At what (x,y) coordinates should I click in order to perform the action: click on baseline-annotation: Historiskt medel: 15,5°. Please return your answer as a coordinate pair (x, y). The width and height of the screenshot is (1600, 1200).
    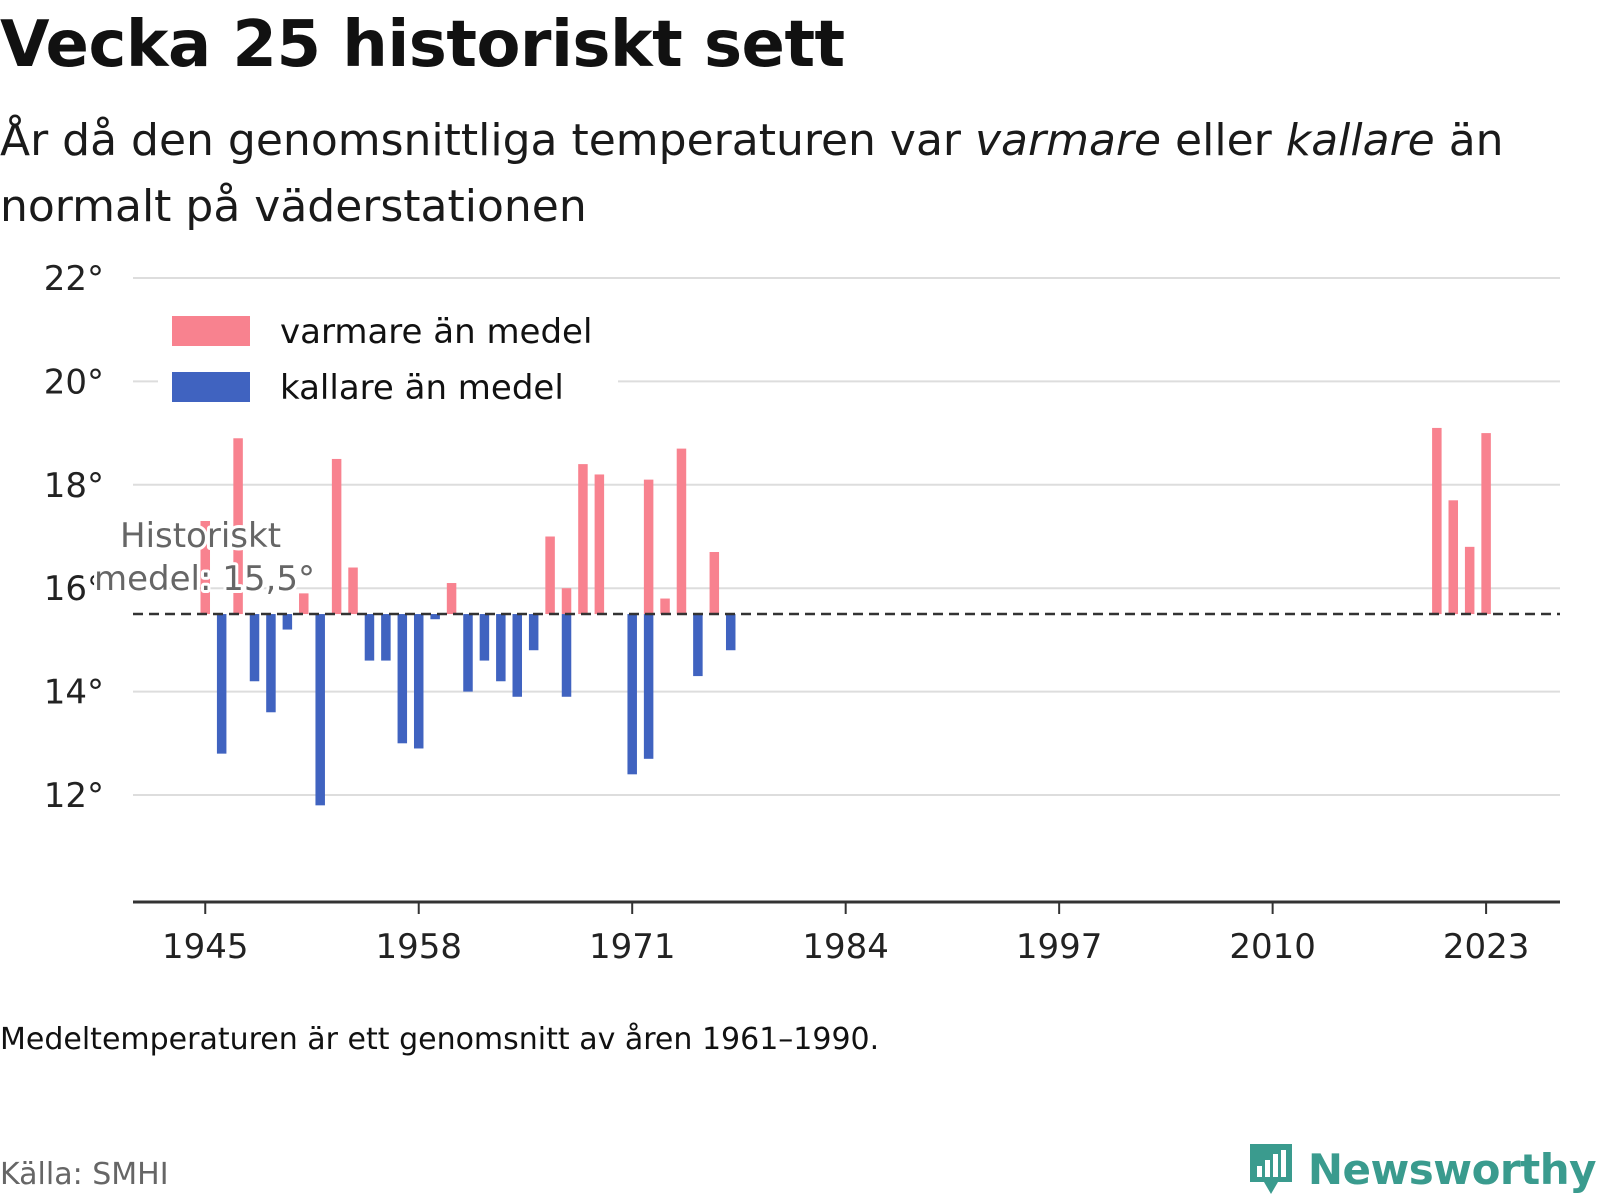
    Looking at the image, I should click on (204, 557).